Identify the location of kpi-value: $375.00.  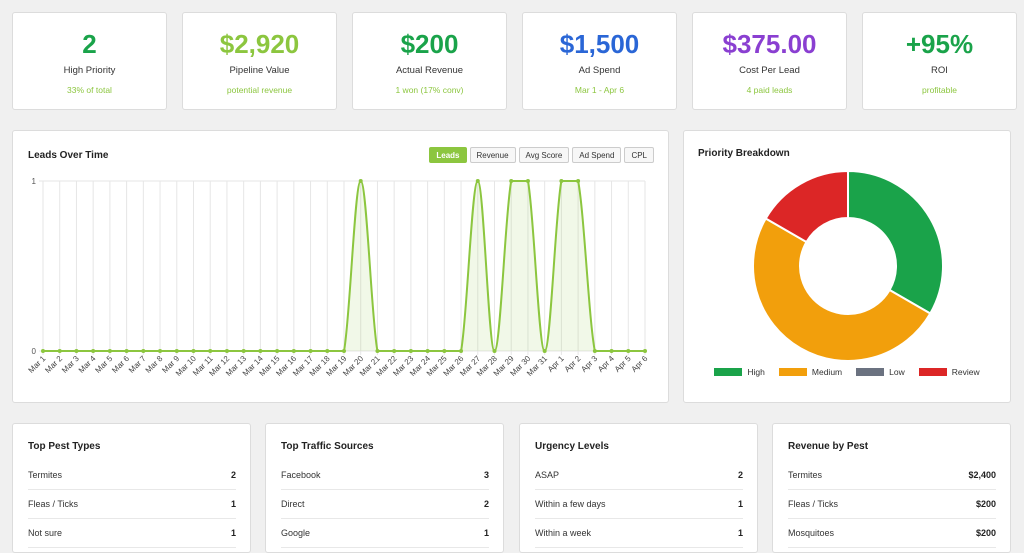
(769, 44).